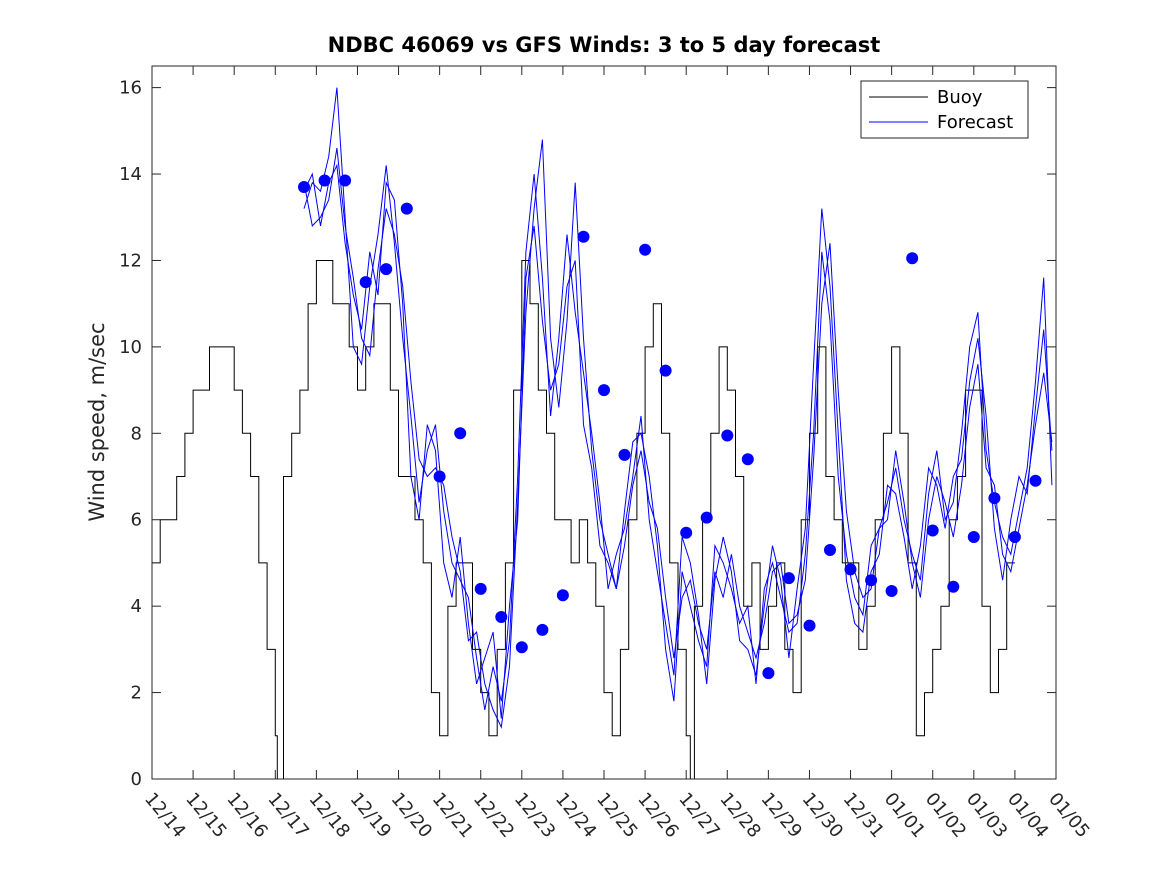 The height and width of the screenshot is (875, 1167). What do you see at coordinates (136, 693) in the screenshot?
I see `y-tick-label: 2` at bounding box center [136, 693].